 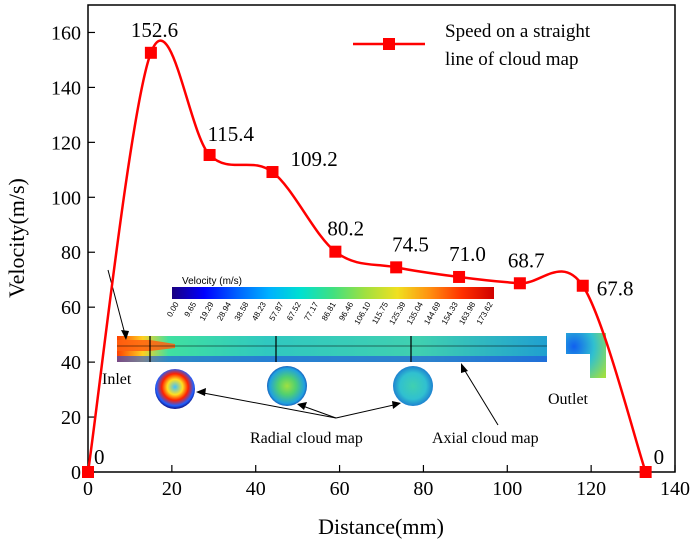 What do you see at coordinates (345, 229) in the screenshot?
I see `data-label: 80.2` at bounding box center [345, 229].